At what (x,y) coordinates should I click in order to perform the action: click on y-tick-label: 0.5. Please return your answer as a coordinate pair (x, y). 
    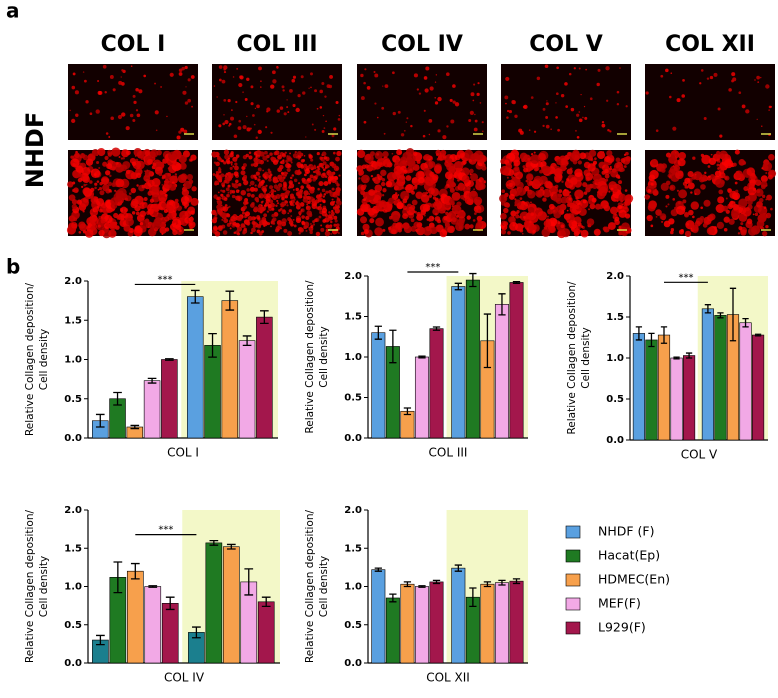
    Looking at the image, I should click on (615, 399).